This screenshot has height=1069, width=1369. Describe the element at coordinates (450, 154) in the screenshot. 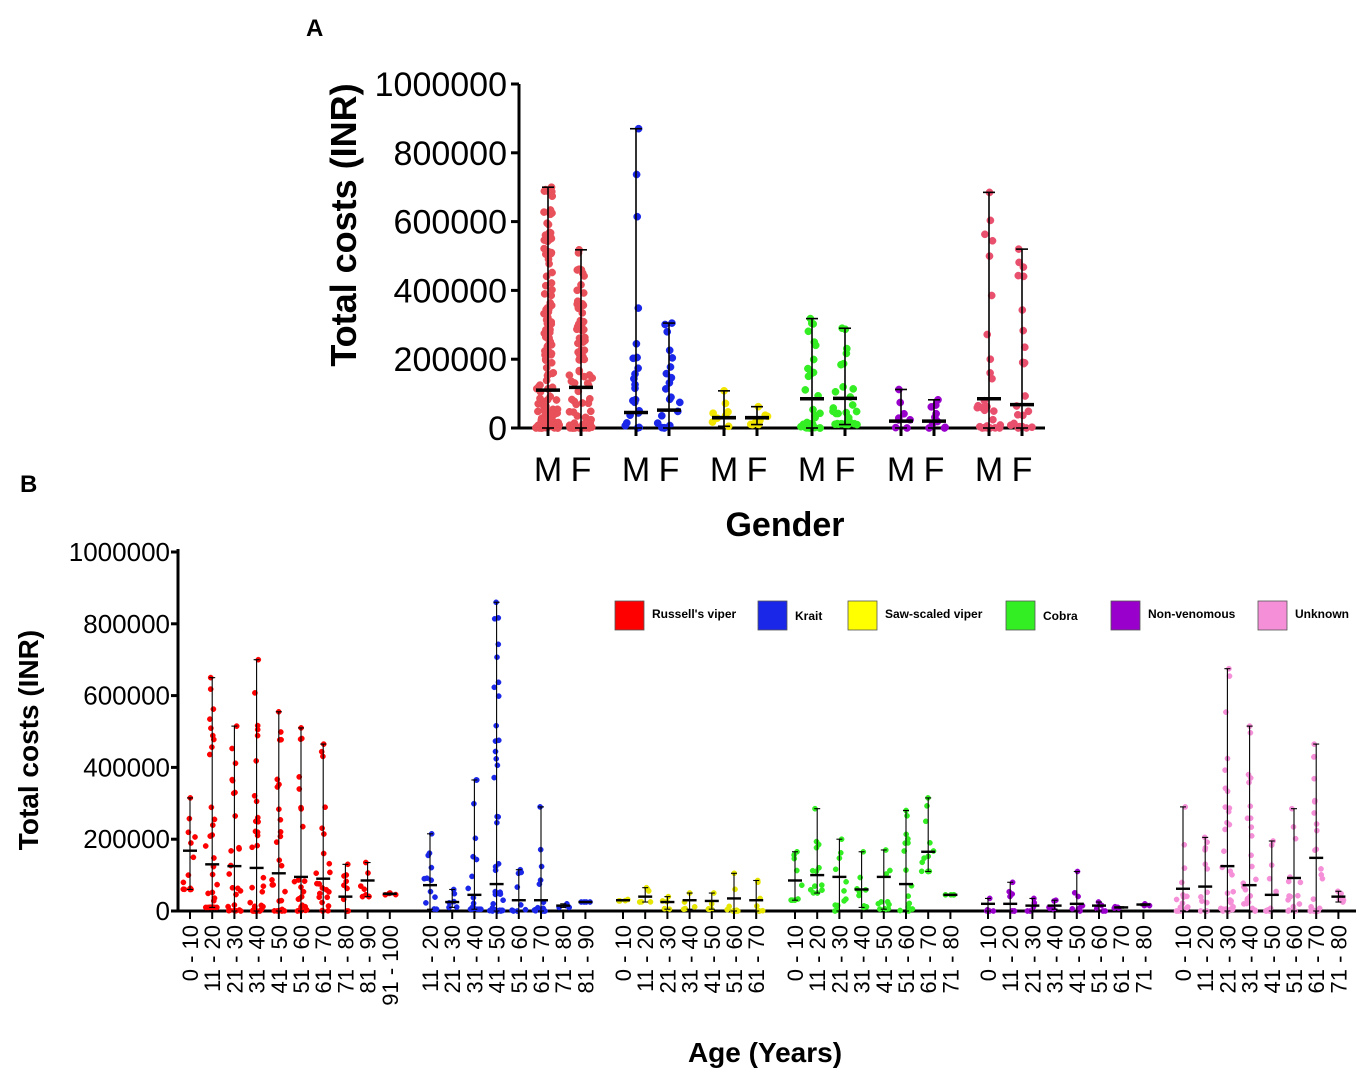

I see `panel-a-y-tick-label: 800000` at that location.